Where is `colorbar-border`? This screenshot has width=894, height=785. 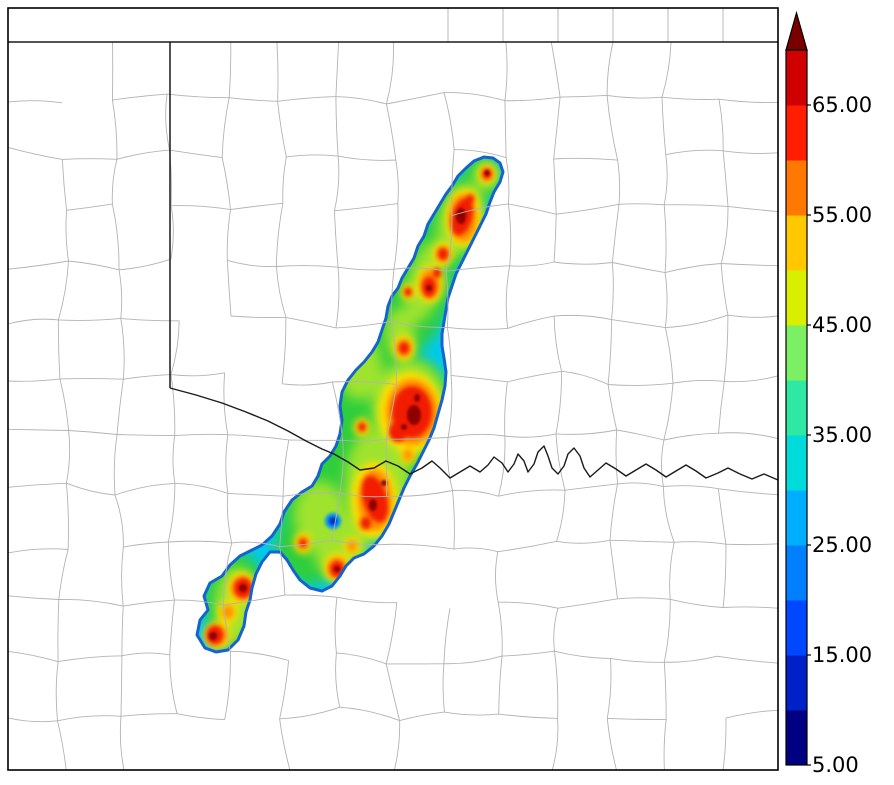 colorbar-border is located at coordinates (796, 407).